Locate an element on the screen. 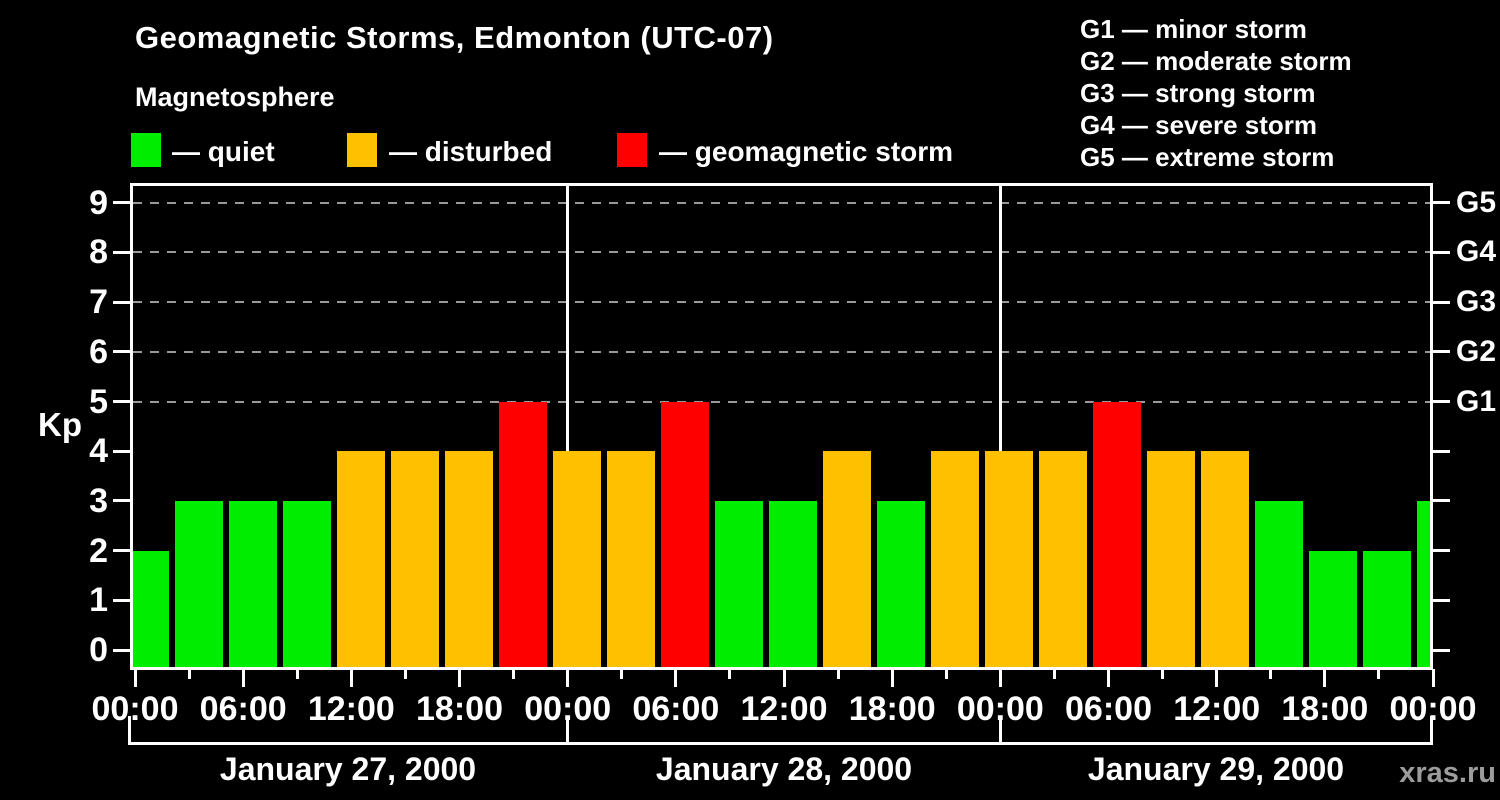 The height and width of the screenshot is (800, 1500). disturbed-legend-swatch is located at coordinates (362, 150).